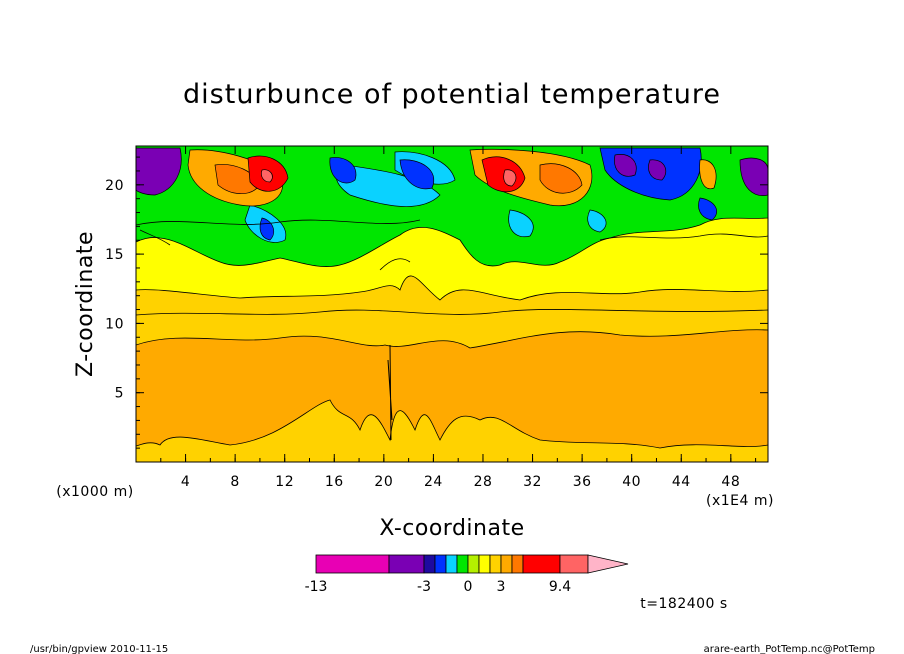 This screenshot has width=904, height=654. What do you see at coordinates (284, 482) in the screenshot?
I see `x-tick-label: 12` at bounding box center [284, 482].